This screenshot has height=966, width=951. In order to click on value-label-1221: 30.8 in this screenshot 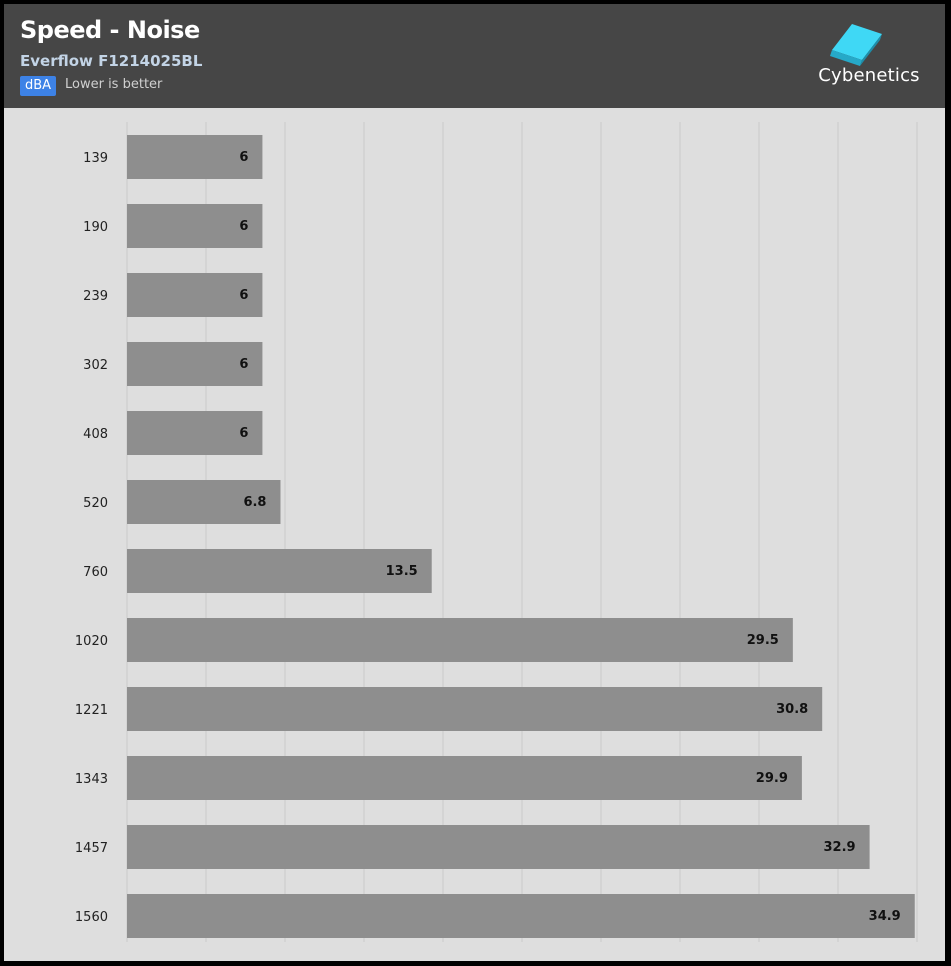, I will do `click(792, 709)`.